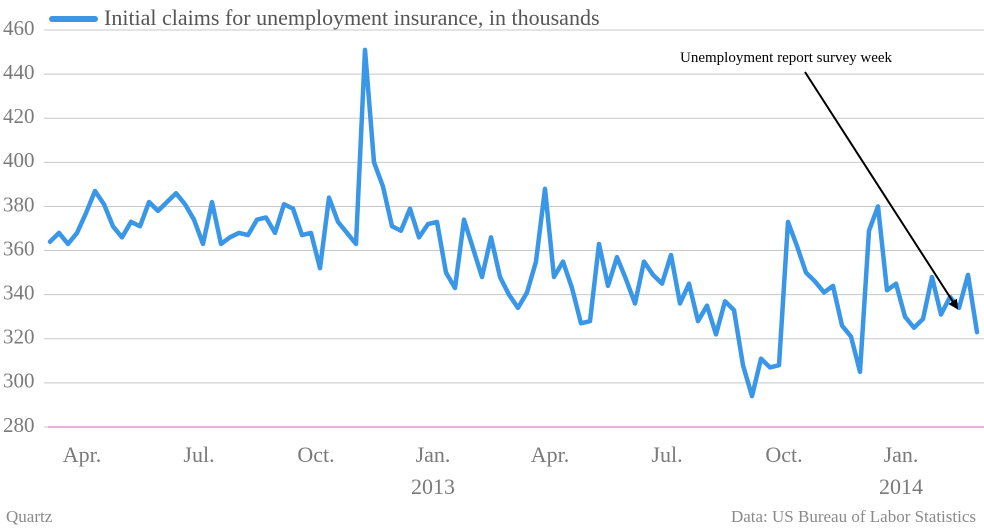  Describe the element at coordinates (853, 516) in the screenshot. I see `source: Data: US Bureau of Labor Statistics` at that location.